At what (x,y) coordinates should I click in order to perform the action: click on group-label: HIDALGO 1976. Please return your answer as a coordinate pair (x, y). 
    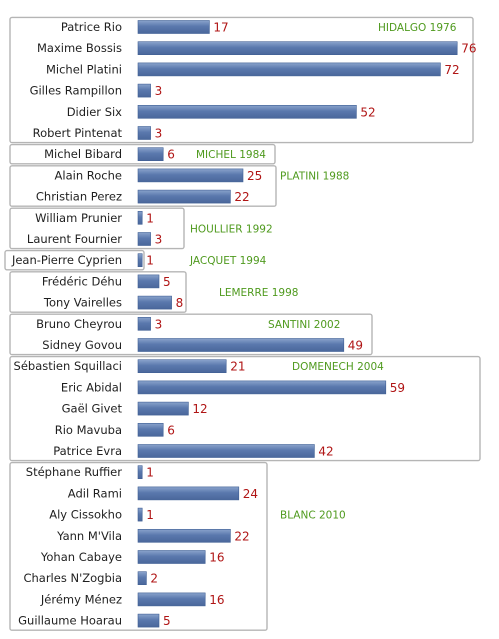
    Looking at the image, I should click on (417, 28).